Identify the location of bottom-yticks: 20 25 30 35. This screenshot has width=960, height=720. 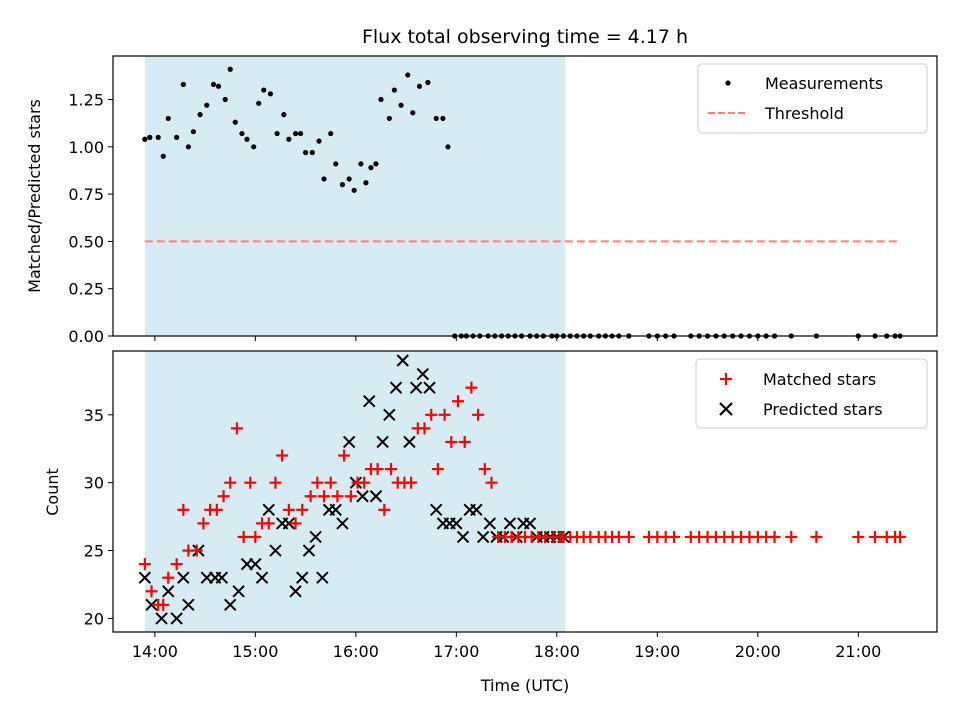
(98, 517).